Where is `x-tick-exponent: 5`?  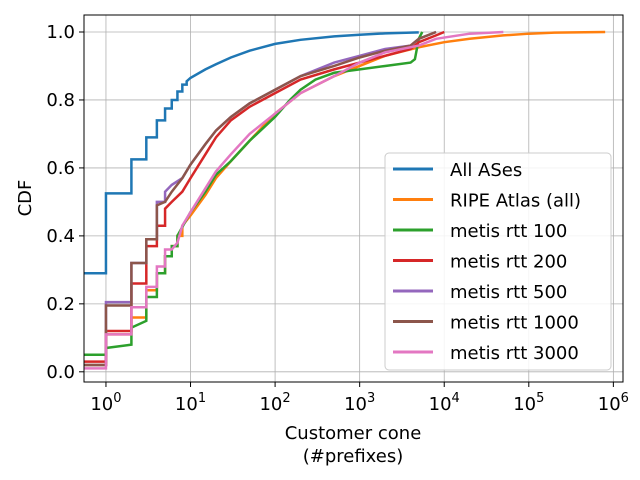 x-tick-exponent: 5 is located at coordinates (540, 398).